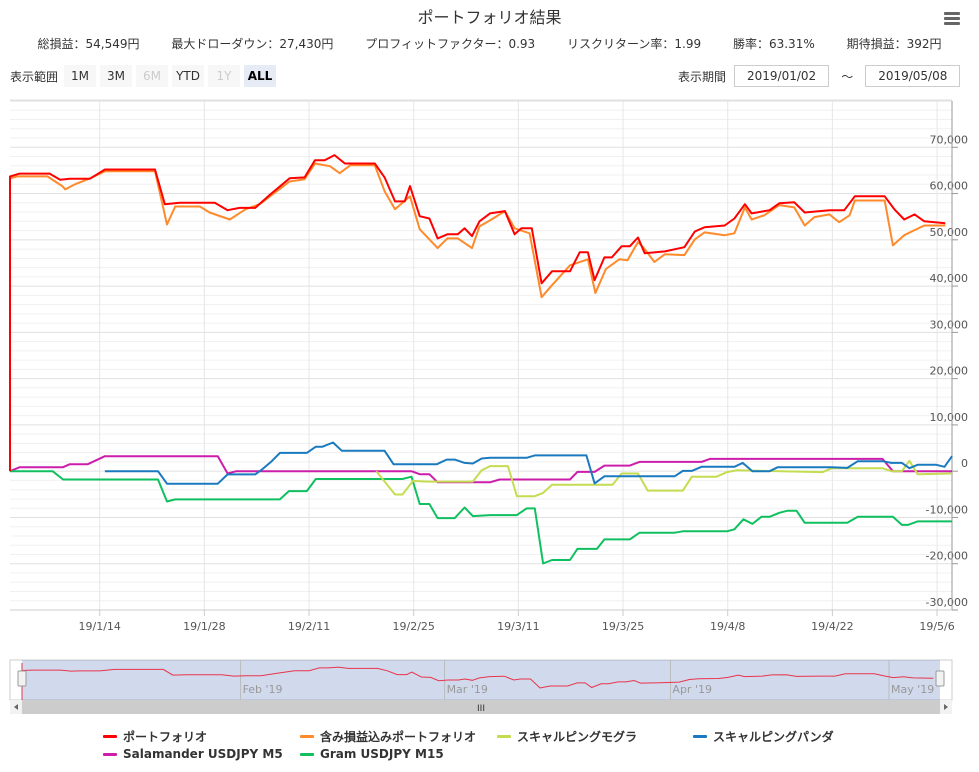 This screenshot has width=979, height=772. Describe the element at coordinates (398, 737) in the screenshot. I see `legend-label: 含み損益込みポートフォリオ` at that location.